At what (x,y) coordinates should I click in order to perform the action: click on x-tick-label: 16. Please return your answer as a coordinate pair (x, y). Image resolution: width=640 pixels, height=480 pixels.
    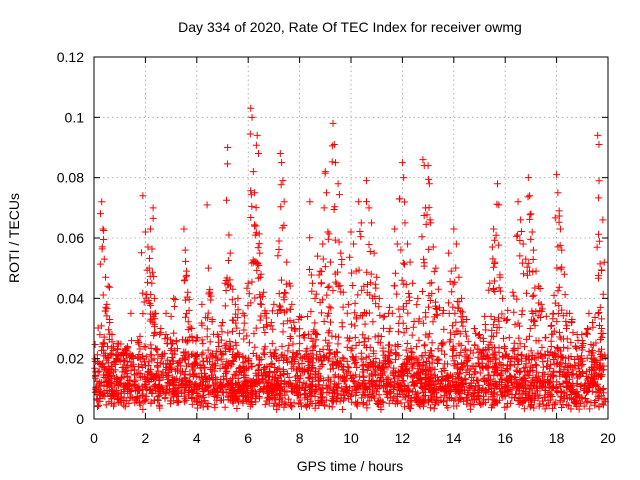
    Looking at the image, I should click on (505, 438).